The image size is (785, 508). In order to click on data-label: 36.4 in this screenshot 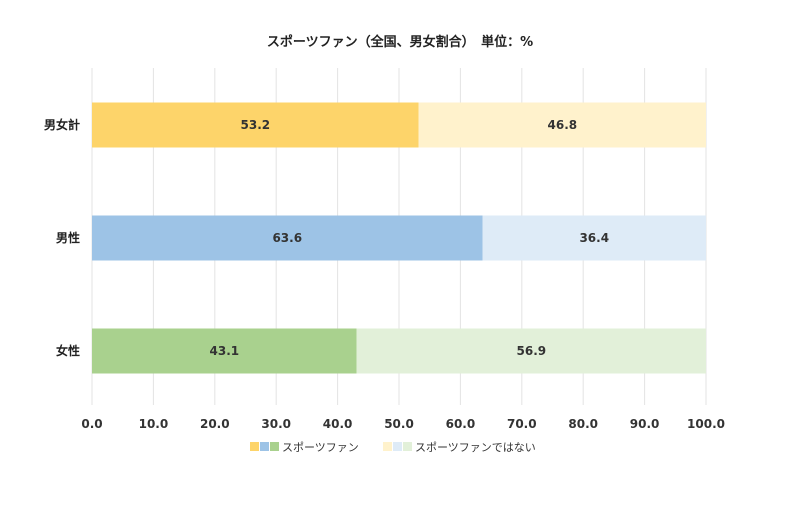, I will do `click(594, 238)`.